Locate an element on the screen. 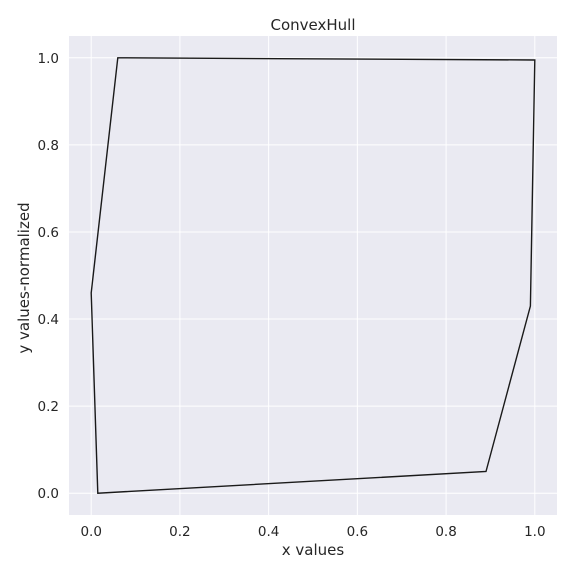 This screenshot has width=576, height=576. x-tick-label: 1.0 is located at coordinates (534, 532).